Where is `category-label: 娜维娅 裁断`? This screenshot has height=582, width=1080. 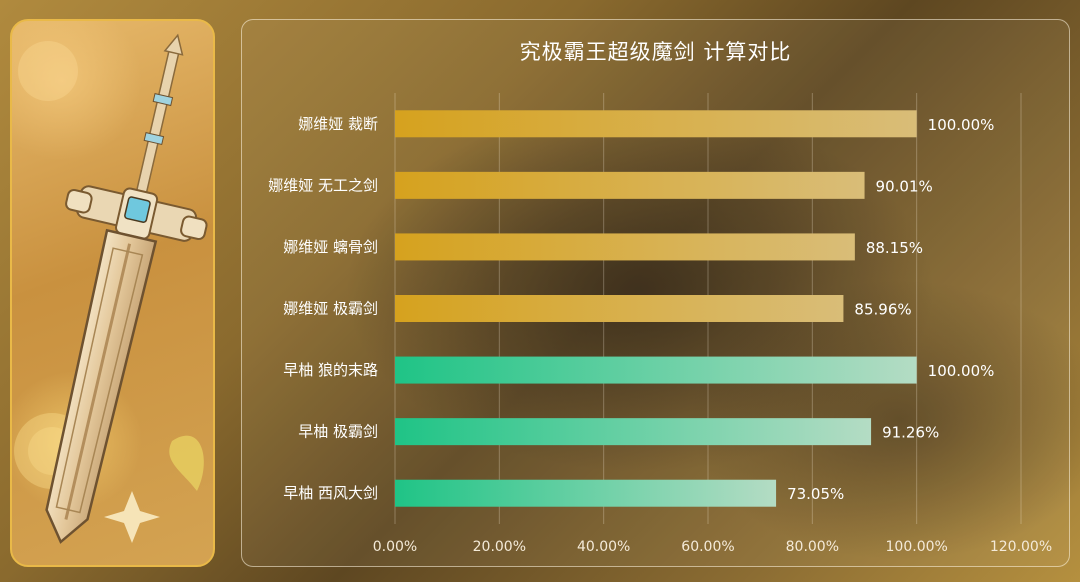 category-label: 娜维娅 裁断 is located at coordinates (338, 124).